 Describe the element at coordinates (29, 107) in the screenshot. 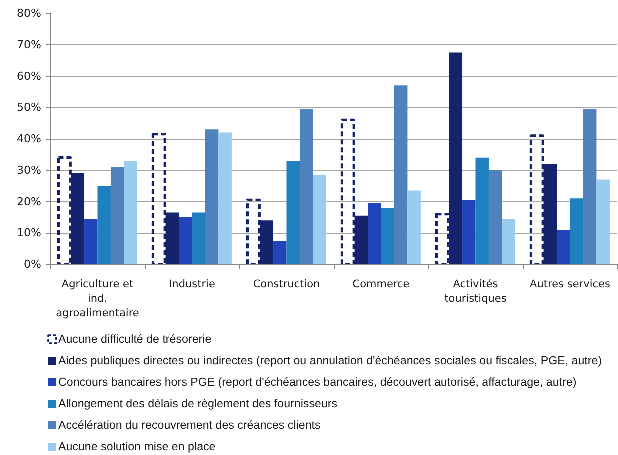

I see `y-tick-label: 50%` at that location.